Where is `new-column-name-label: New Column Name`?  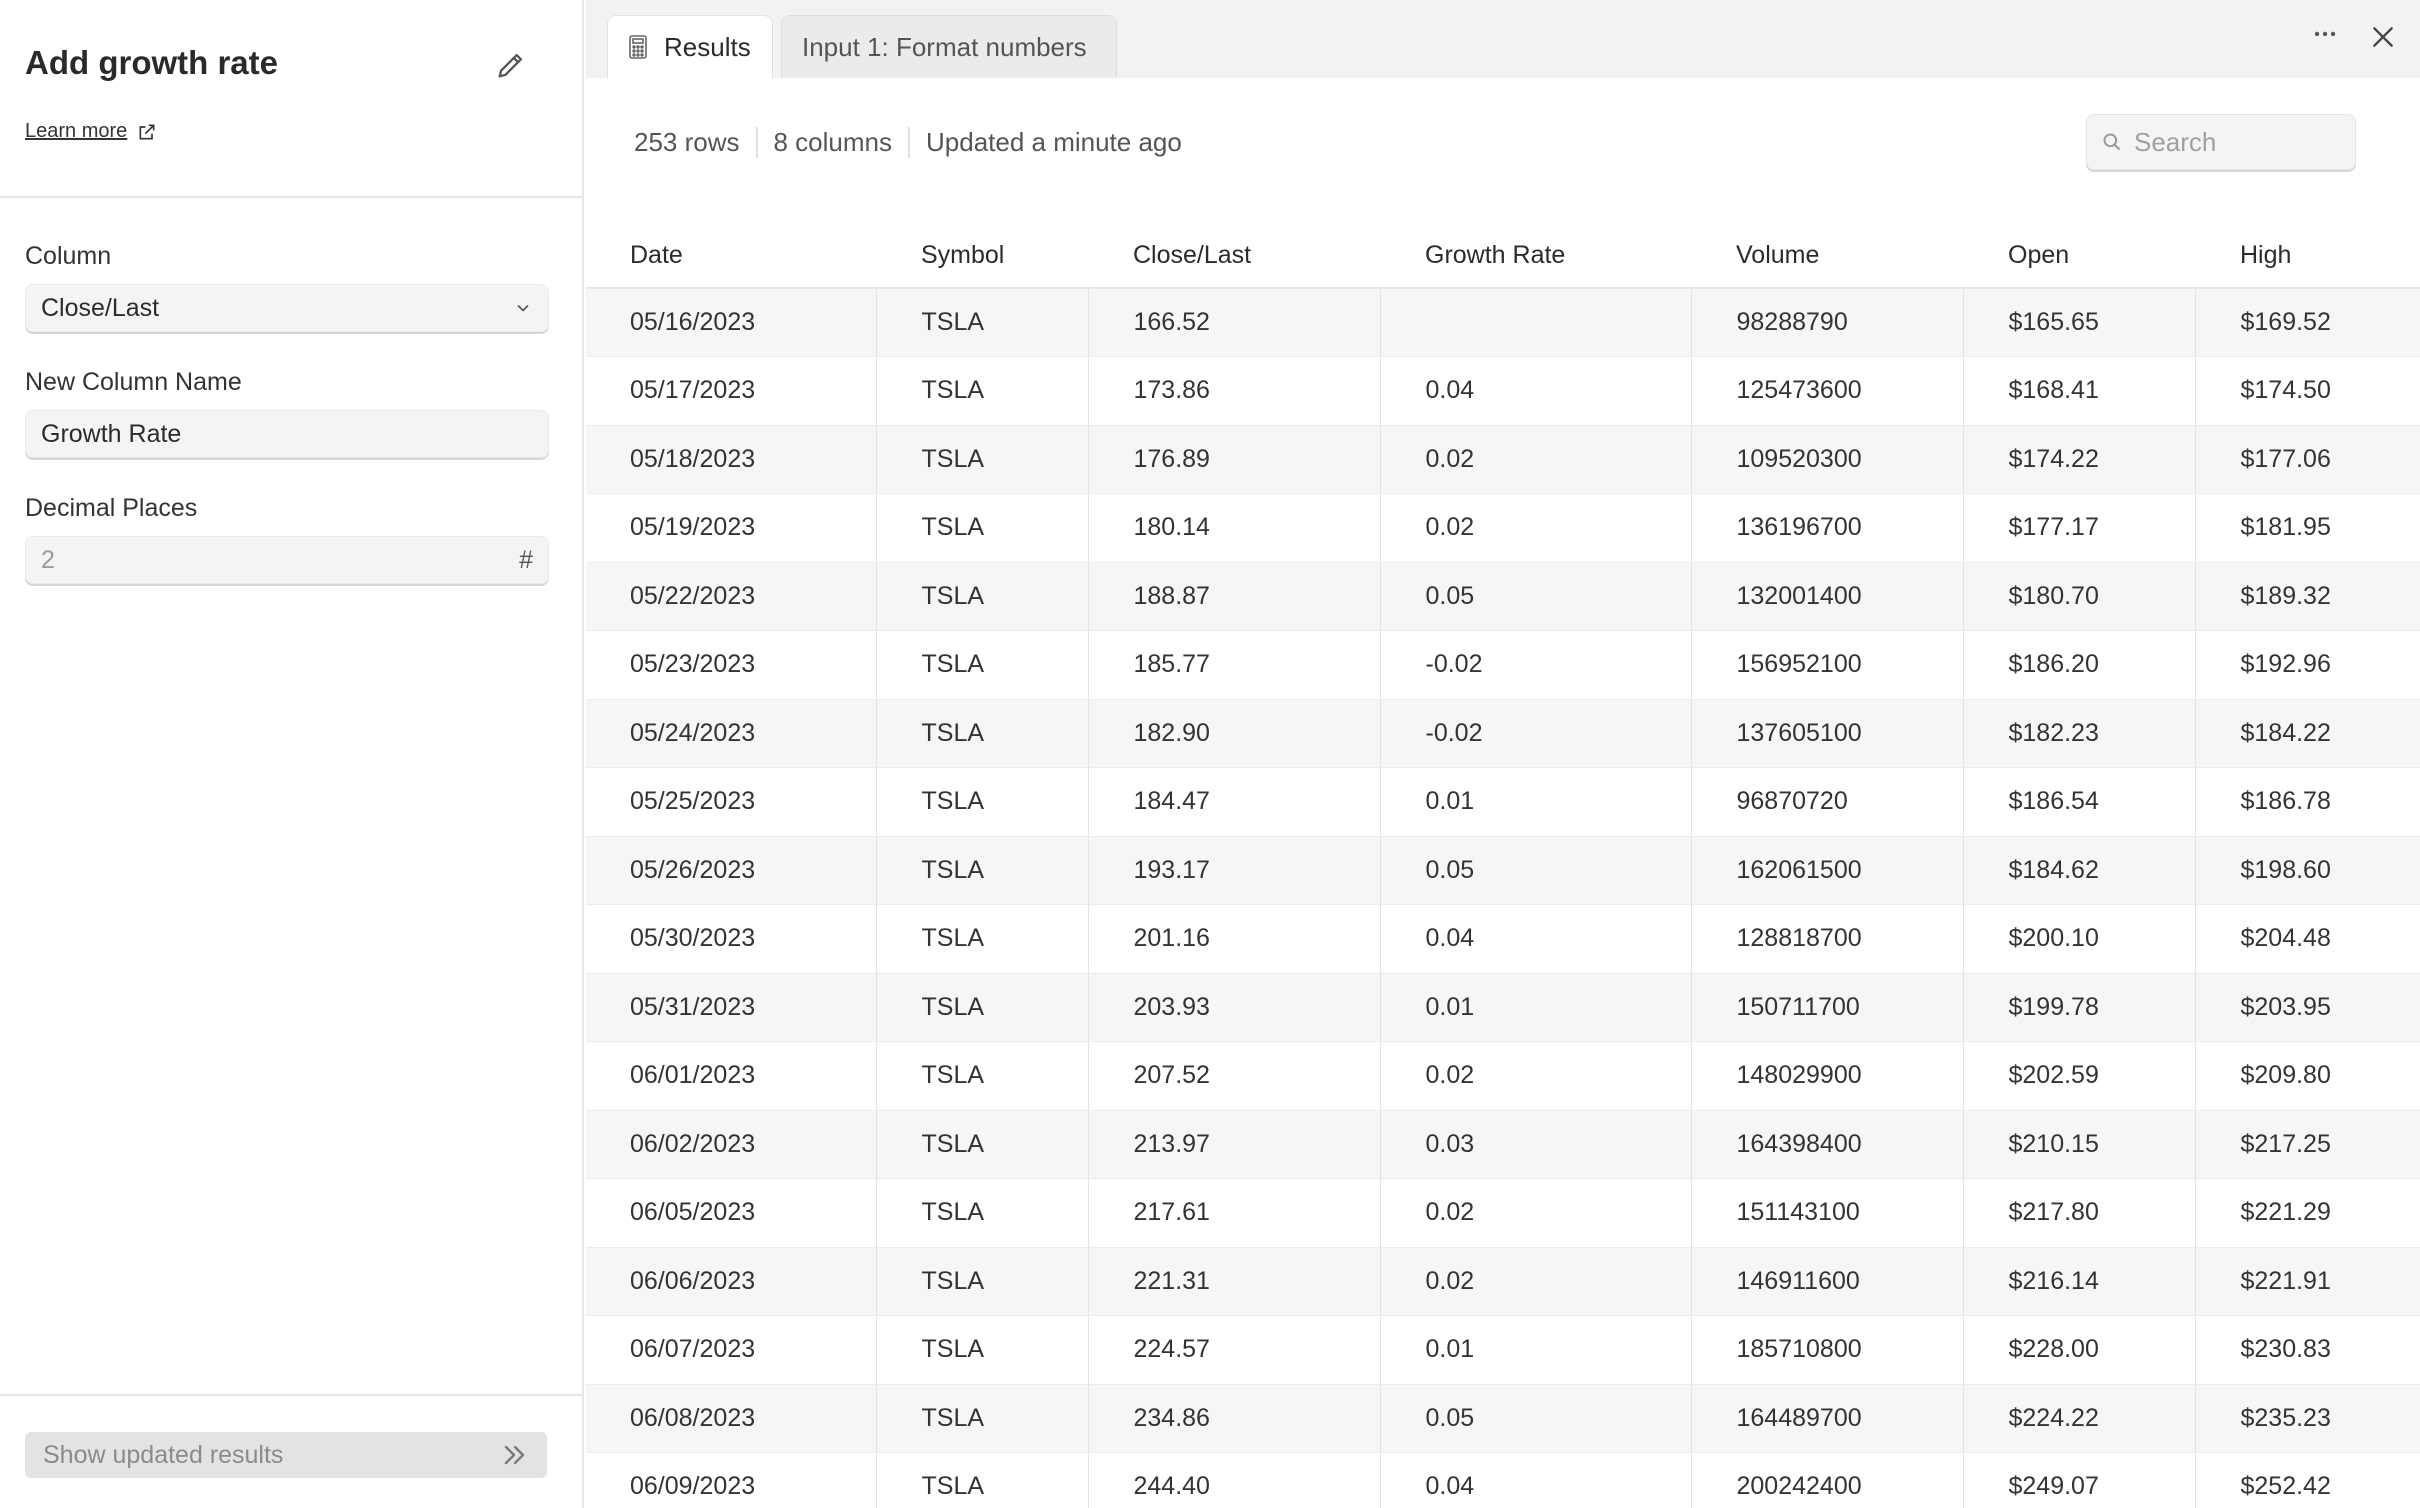 new-column-name-label: New Column Name is located at coordinates (133, 382).